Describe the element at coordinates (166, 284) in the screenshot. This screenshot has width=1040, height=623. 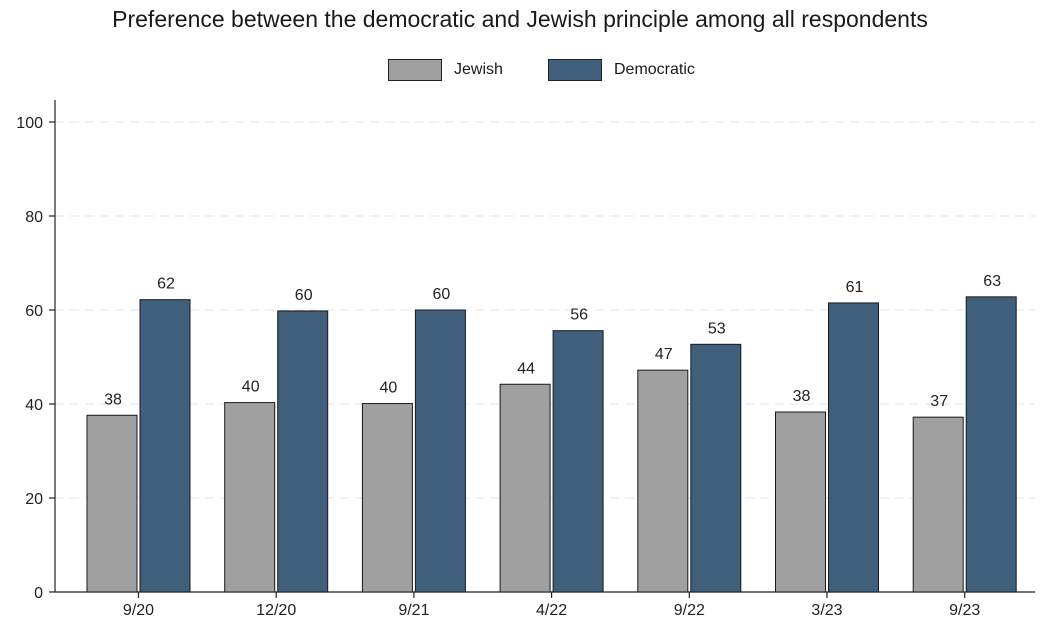
I see `data-label: 62` at that location.